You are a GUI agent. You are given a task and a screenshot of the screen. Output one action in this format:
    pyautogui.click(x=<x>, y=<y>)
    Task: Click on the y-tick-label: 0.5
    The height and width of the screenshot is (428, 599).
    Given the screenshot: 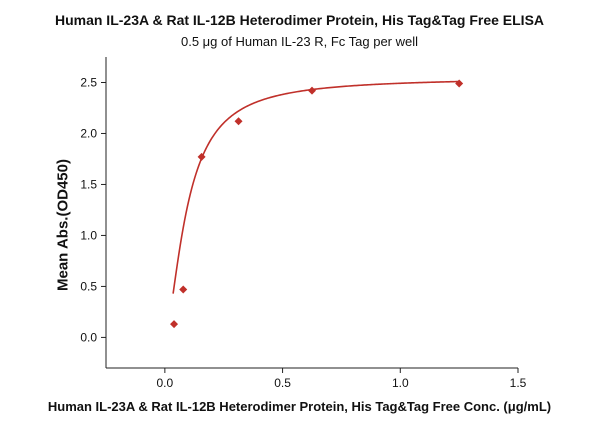 What is the action you would take?
    pyautogui.click(x=88, y=286)
    